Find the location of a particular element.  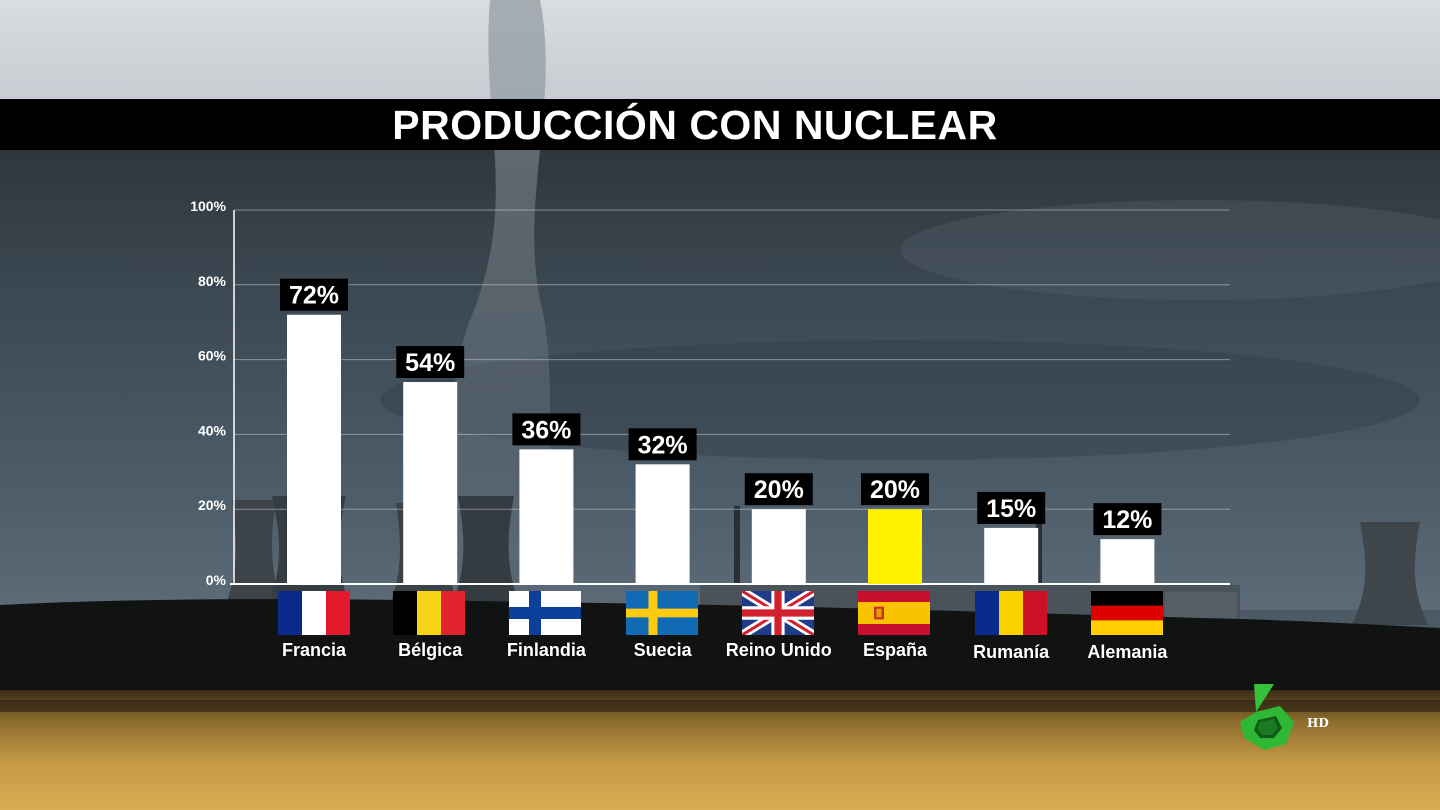

country-label: Alemania is located at coordinates (1127, 652).